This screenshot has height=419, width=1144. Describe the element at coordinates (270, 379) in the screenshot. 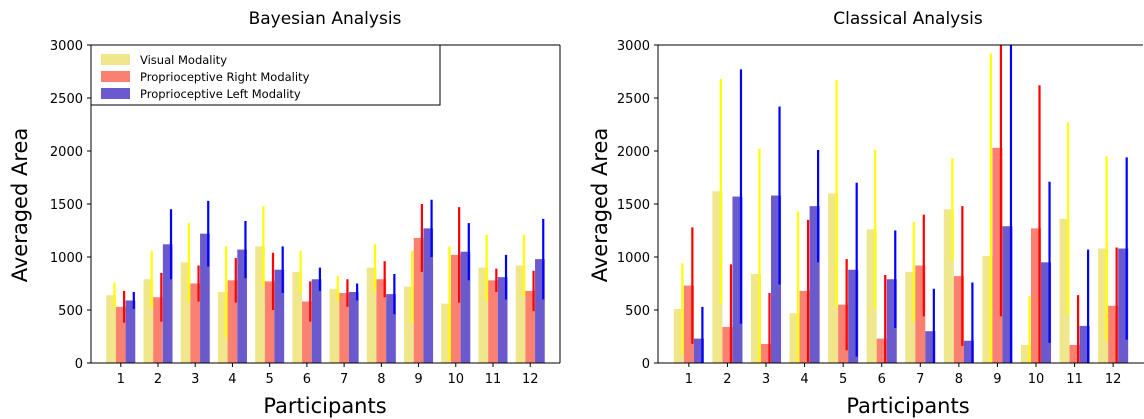

I see `x-tick-label: 5` at that location.